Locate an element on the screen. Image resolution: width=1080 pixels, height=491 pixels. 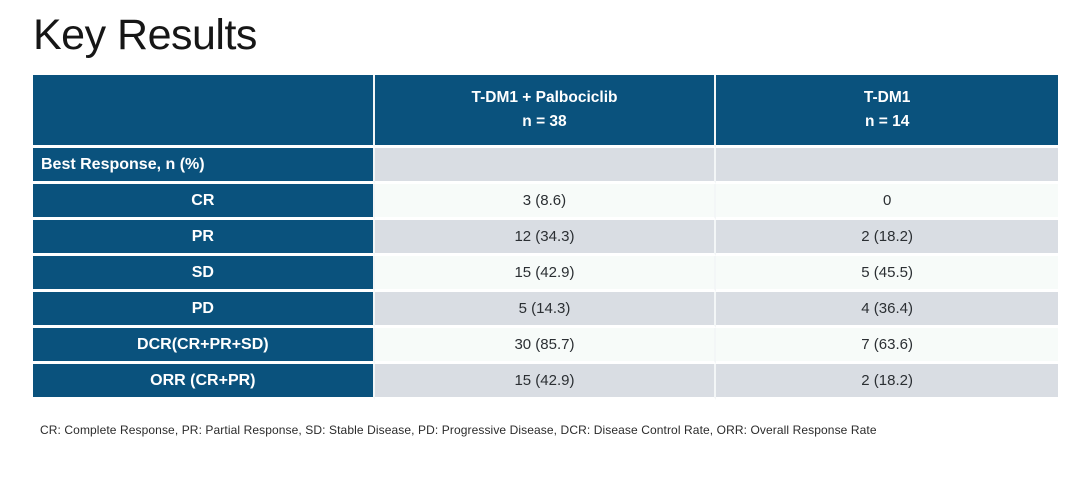
header-cell-tdm1: T-DM1 n = 14 is located at coordinates (887, 111).